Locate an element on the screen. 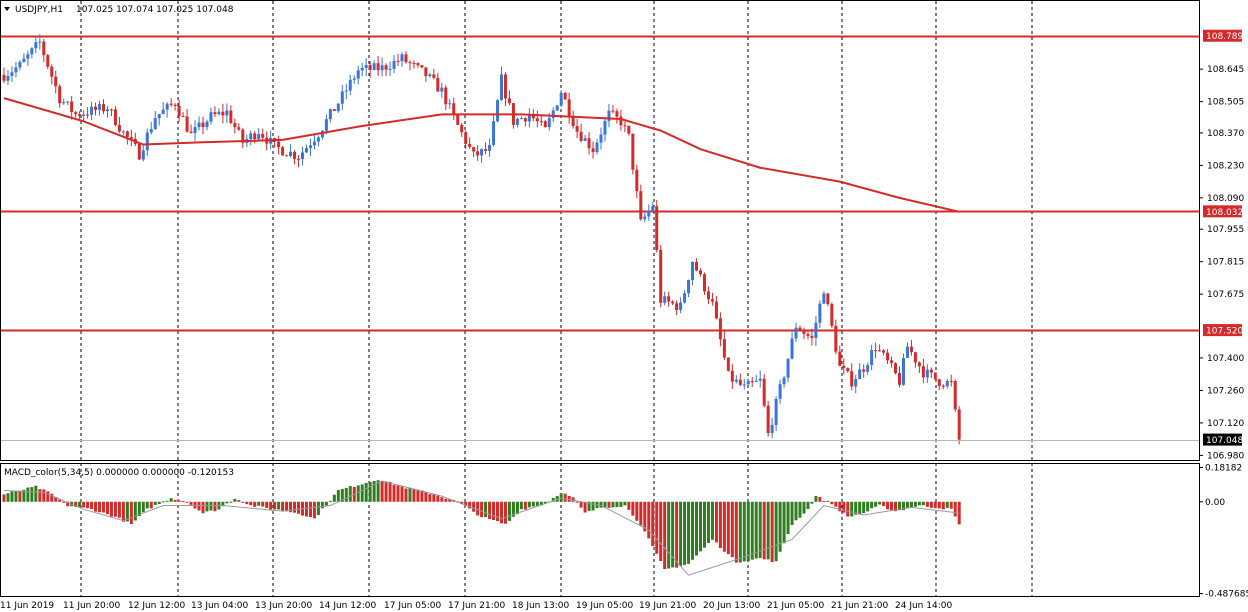  triangle-down-icon is located at coordinates (7, 9).